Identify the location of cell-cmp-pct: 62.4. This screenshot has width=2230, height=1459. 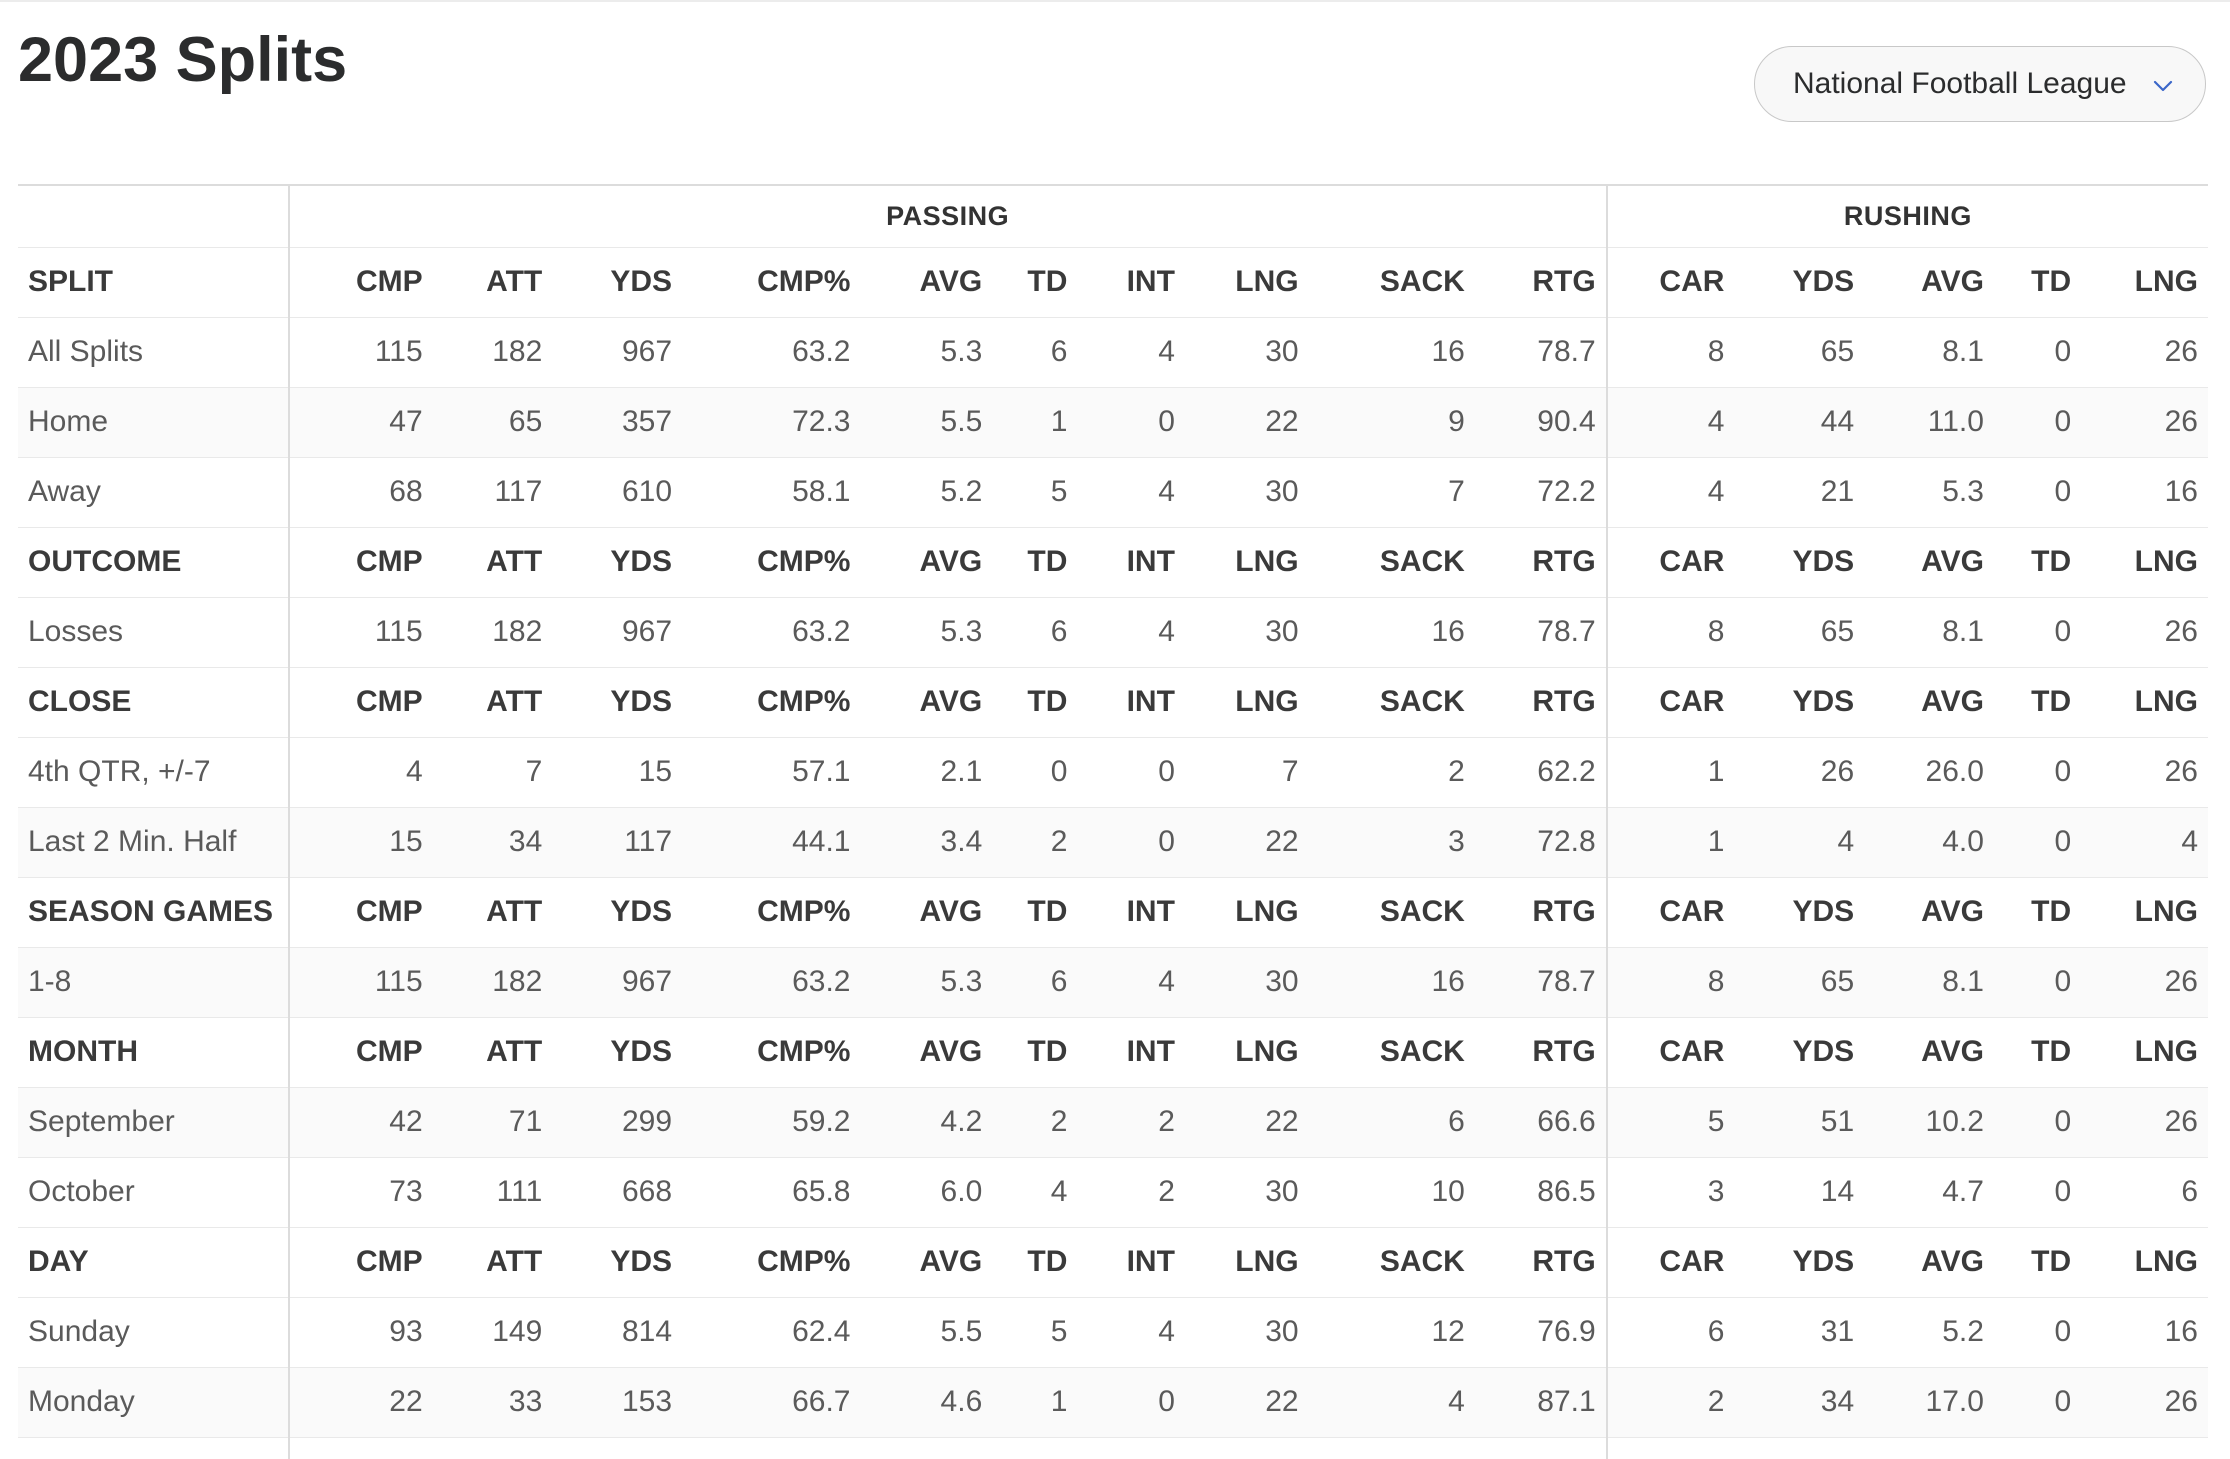
(771, 1332).